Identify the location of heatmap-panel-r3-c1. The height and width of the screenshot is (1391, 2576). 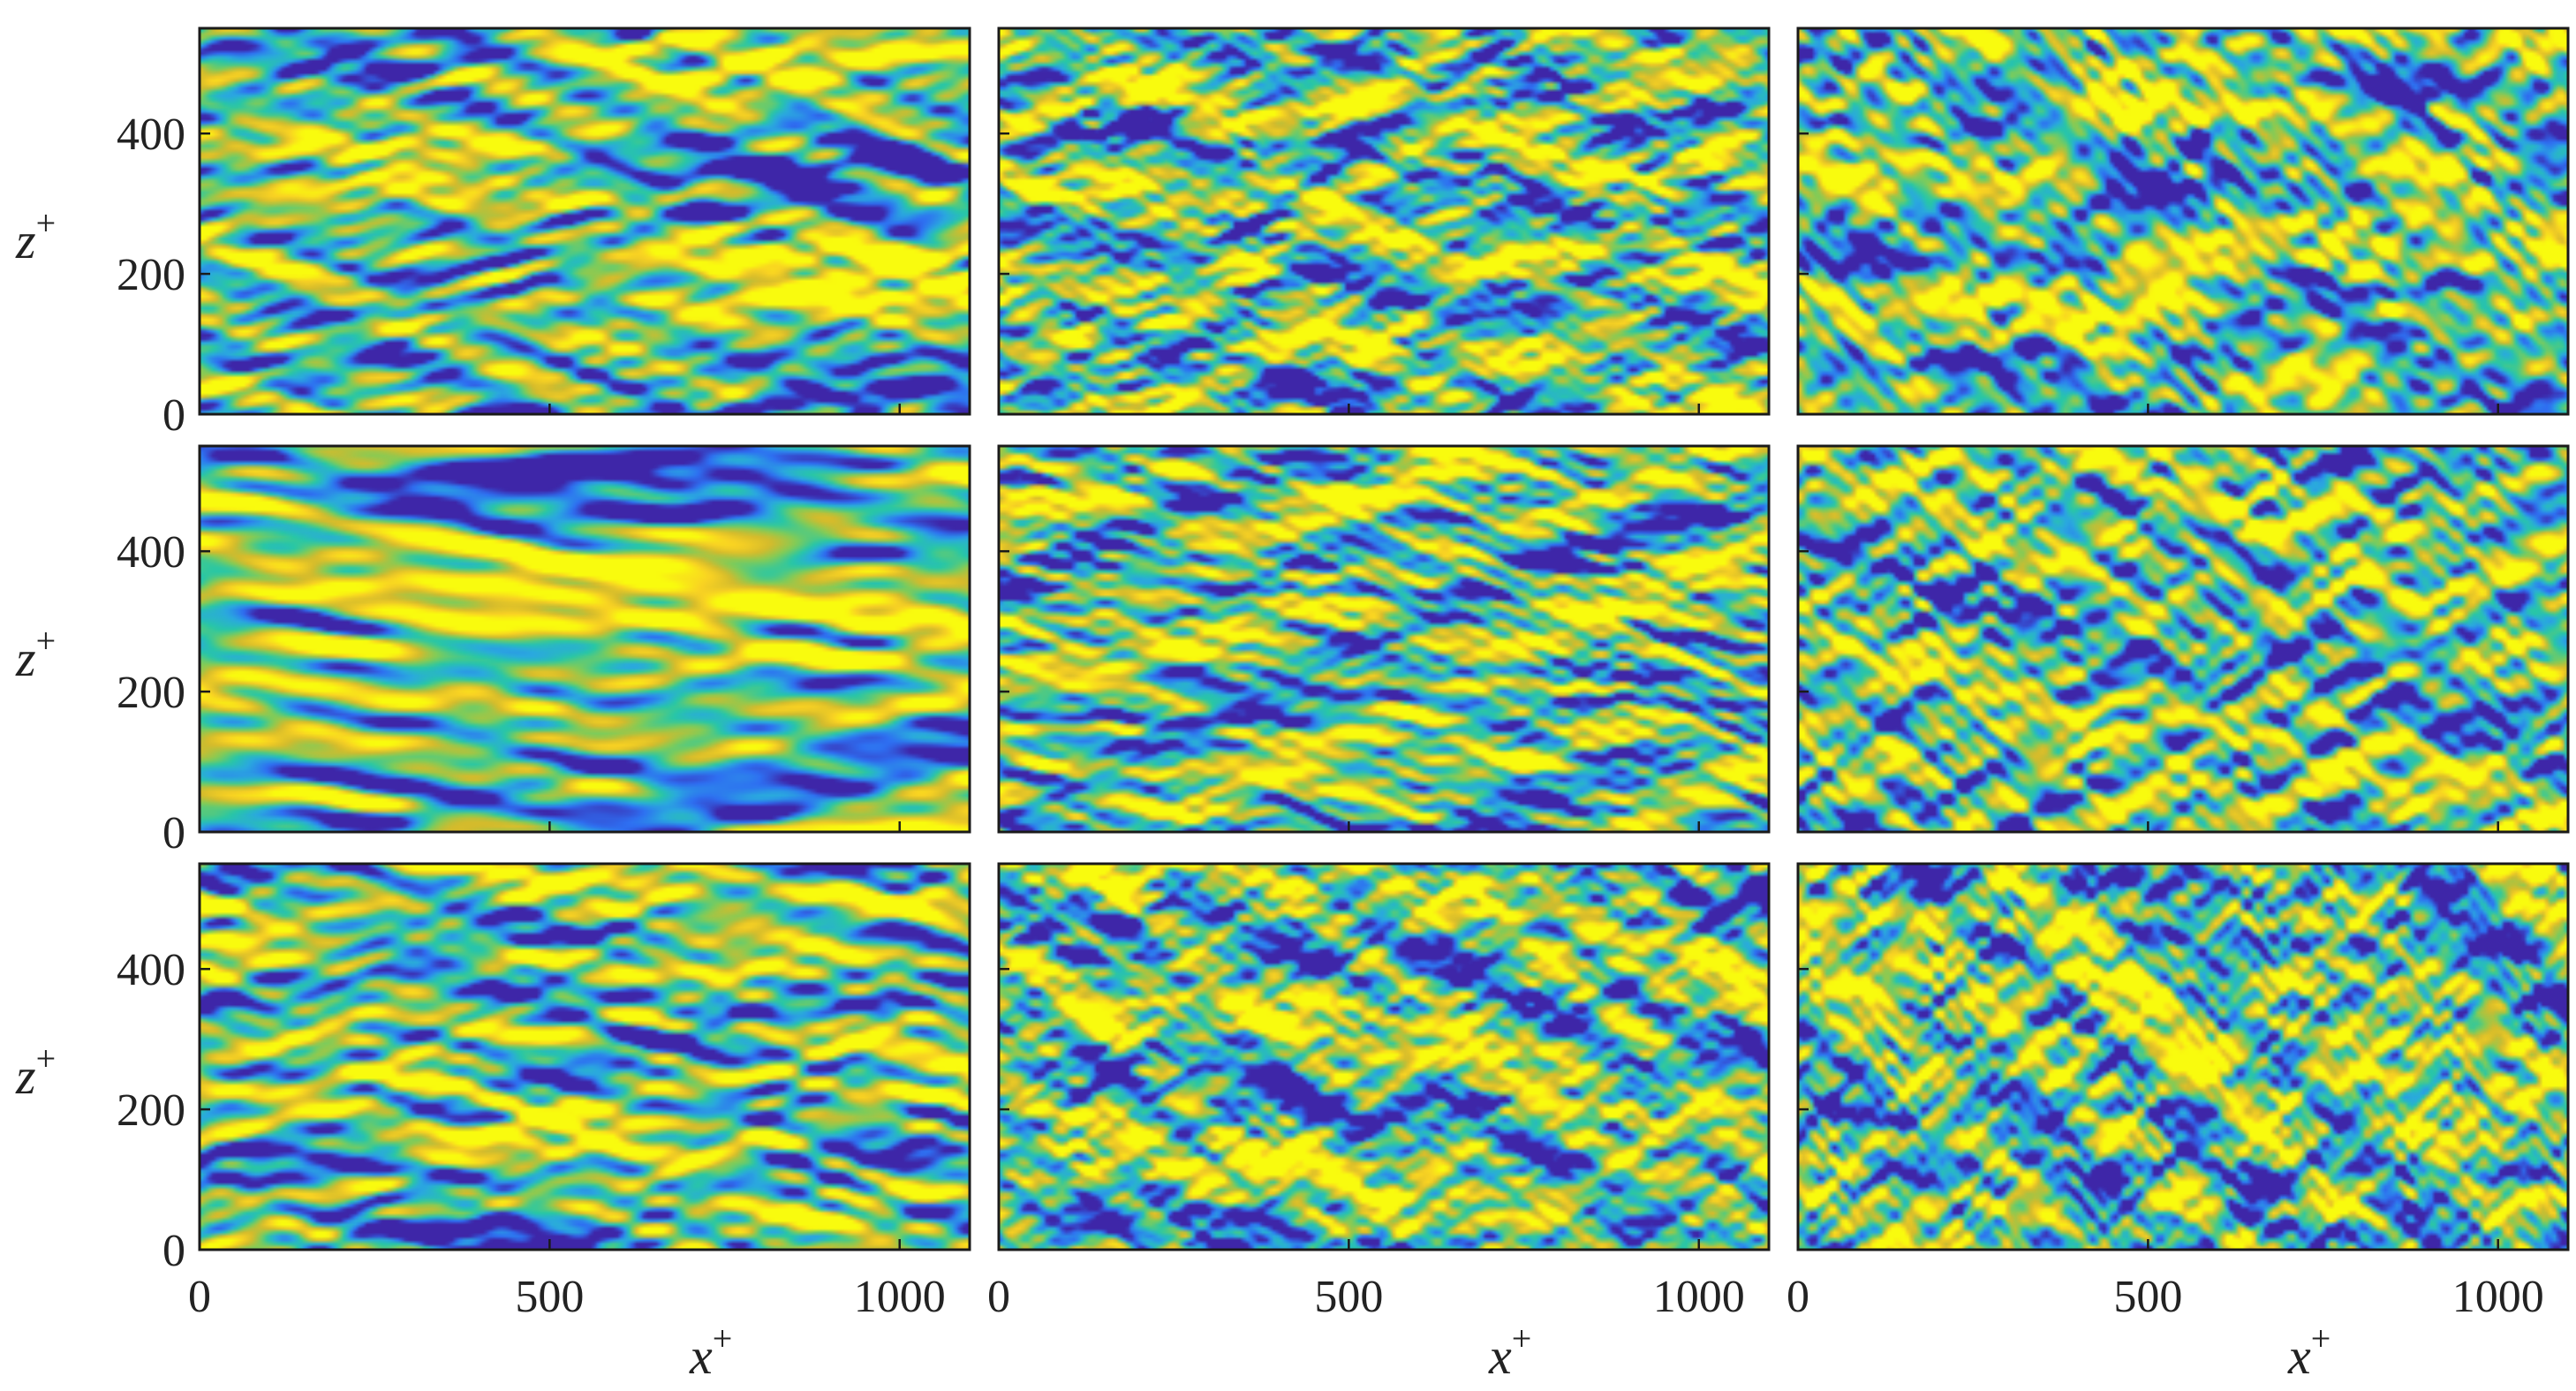
(585, 1056).